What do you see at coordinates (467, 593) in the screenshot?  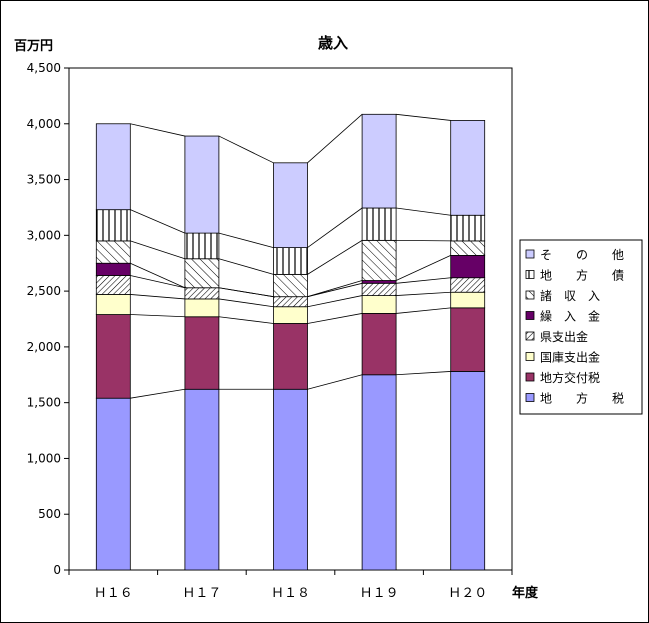 I see `x-category-label: Ｈ２０` at bounding box center [467, 593].